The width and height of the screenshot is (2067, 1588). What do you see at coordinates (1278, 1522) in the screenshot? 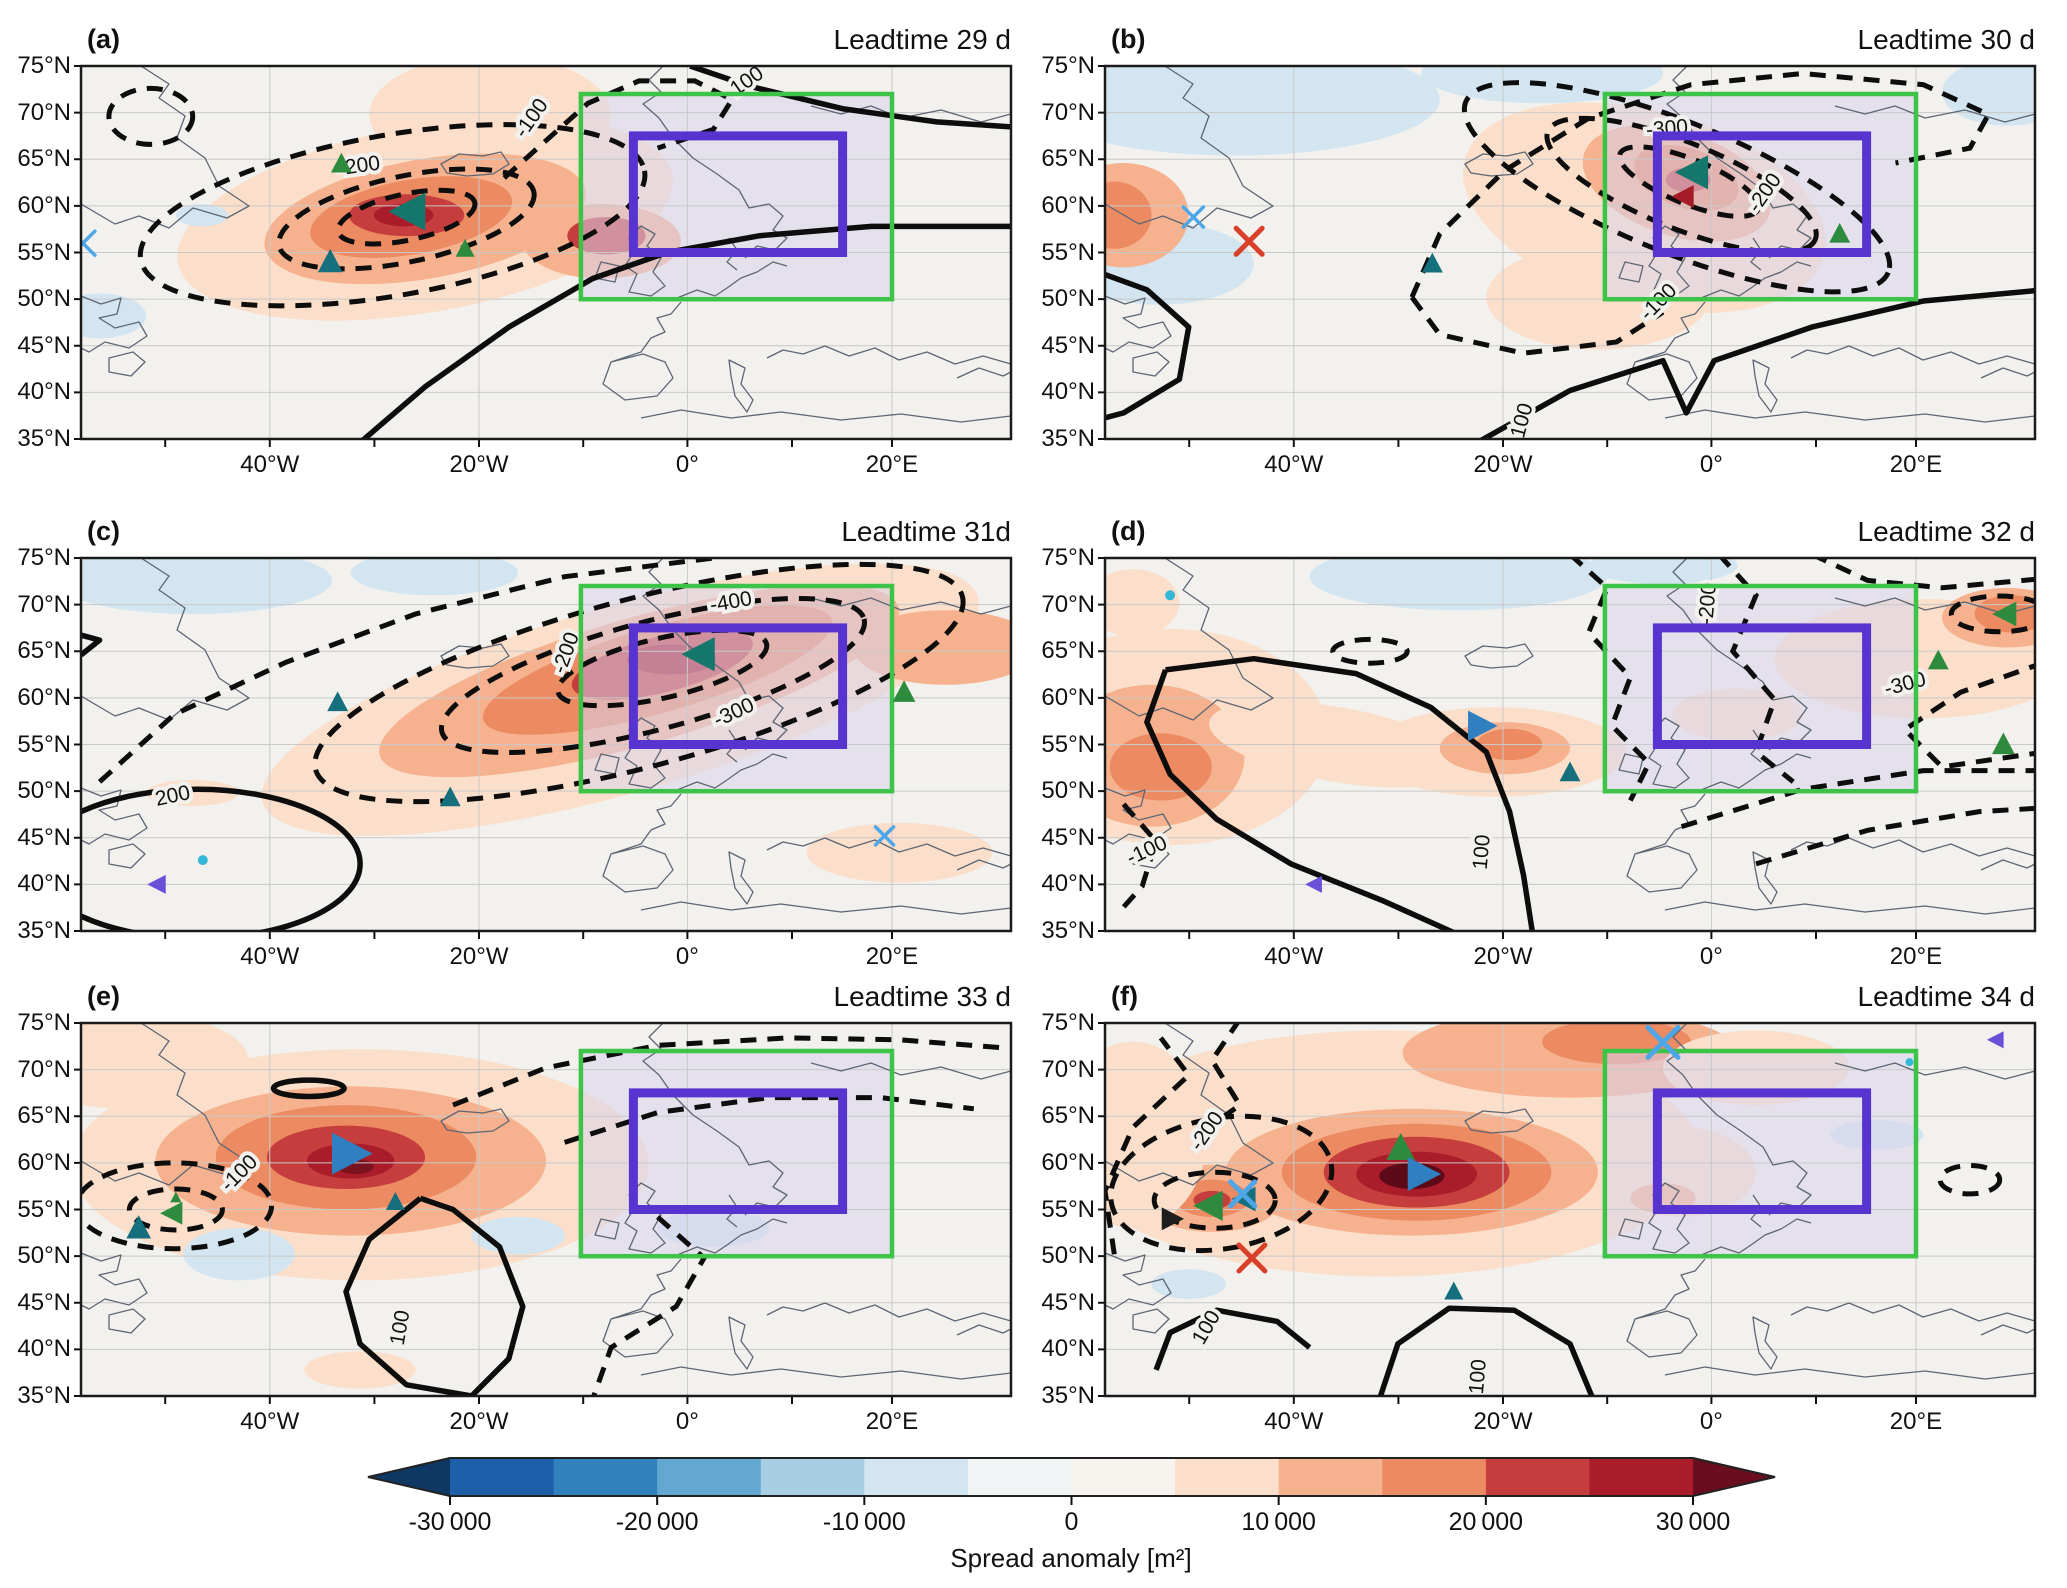
I see `colorbar-tick-label: 10 000` at bounding box center [1278, 1522].